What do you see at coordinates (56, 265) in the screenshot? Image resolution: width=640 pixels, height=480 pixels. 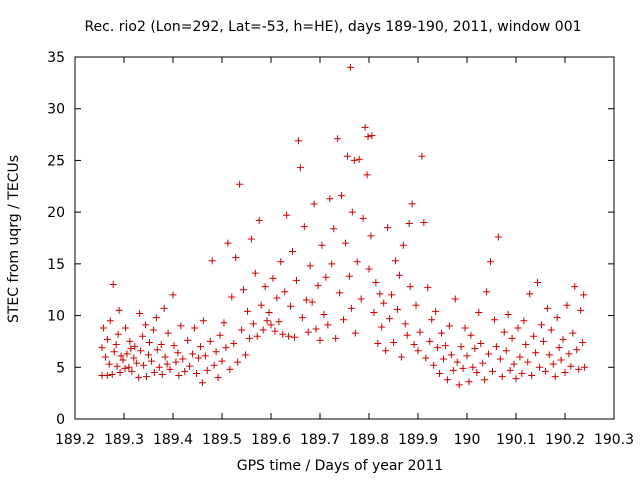 I see `y-tick-label: 15` at bounding box center [56, 265].